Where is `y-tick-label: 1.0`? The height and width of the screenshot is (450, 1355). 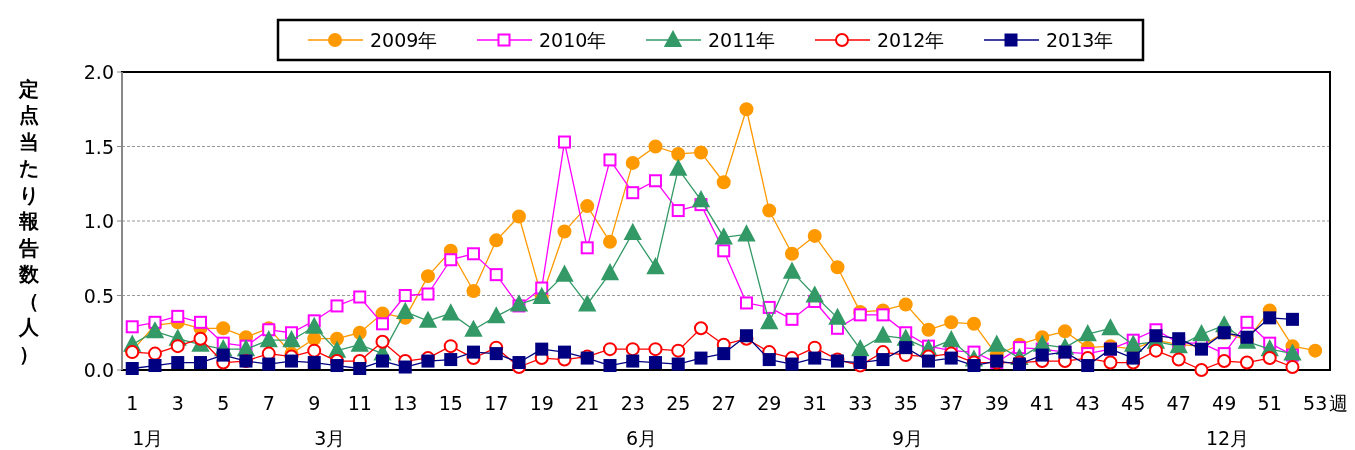
y-tick-label: 1.0 is located at coordinates (98, 221).